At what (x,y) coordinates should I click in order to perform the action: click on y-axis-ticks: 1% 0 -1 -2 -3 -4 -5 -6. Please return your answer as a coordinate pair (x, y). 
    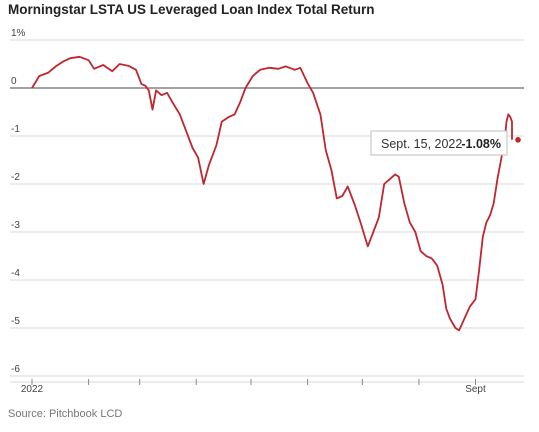
    Looking at the image, I should click on (18, 201).